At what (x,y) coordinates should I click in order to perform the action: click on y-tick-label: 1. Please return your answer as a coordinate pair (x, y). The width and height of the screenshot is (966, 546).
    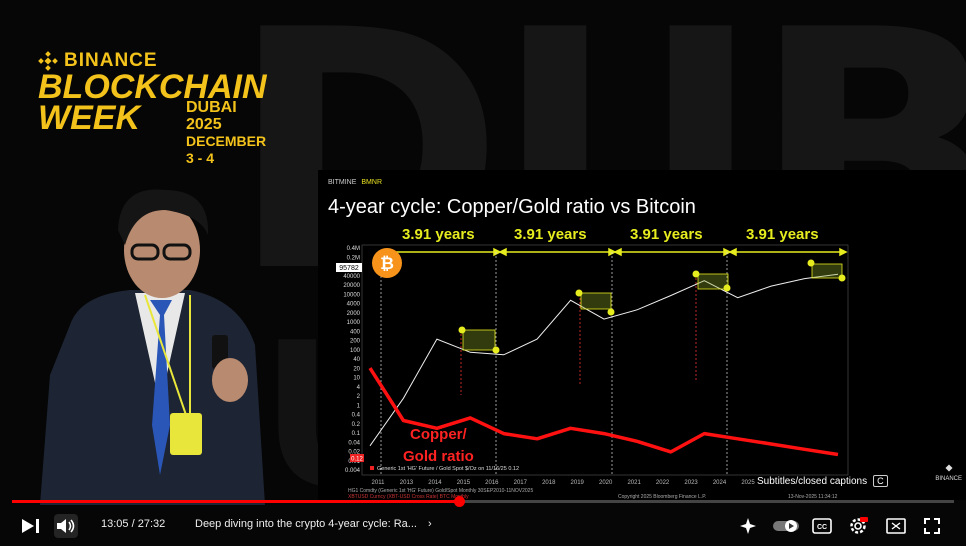
    Looking at the image, I should click on (359, 406).